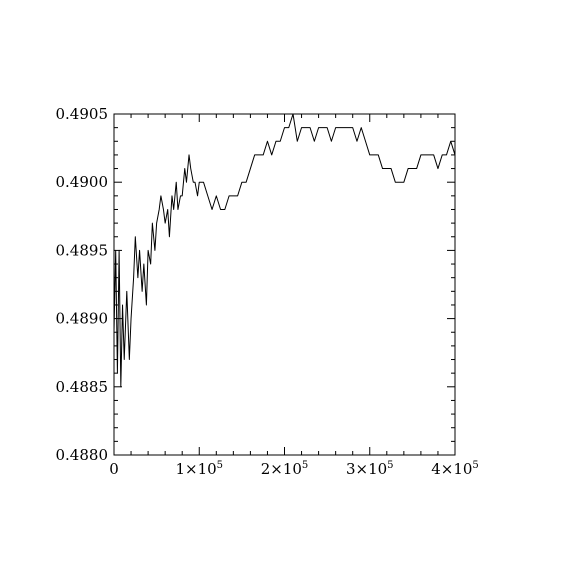  Describe the element at coordinates (82, 114) in the screenshot. I see `y-tick-label: 0.4905` at that location.